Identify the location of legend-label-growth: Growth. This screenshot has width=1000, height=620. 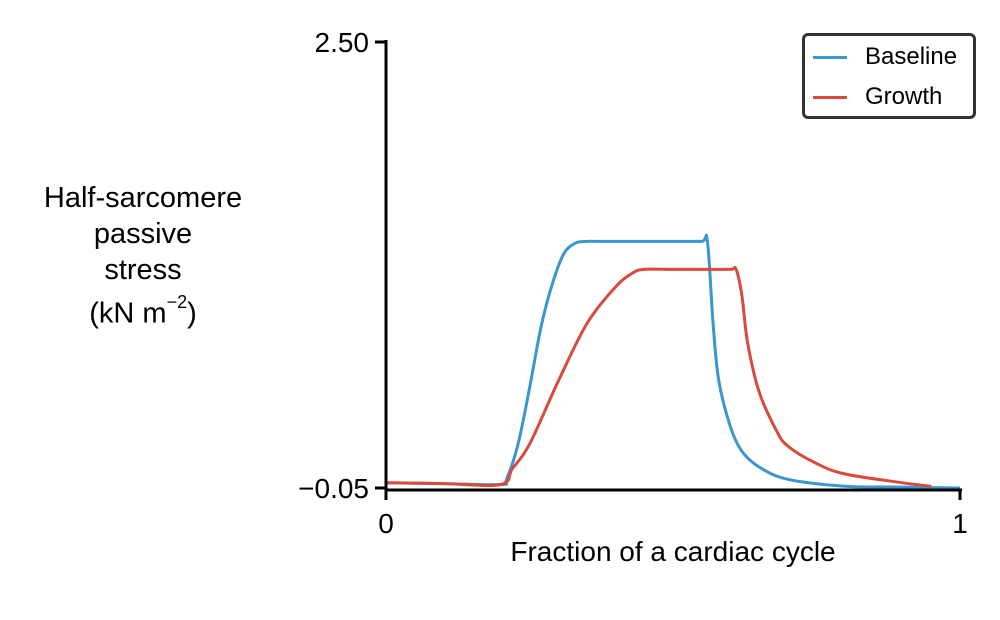
(904, 96).